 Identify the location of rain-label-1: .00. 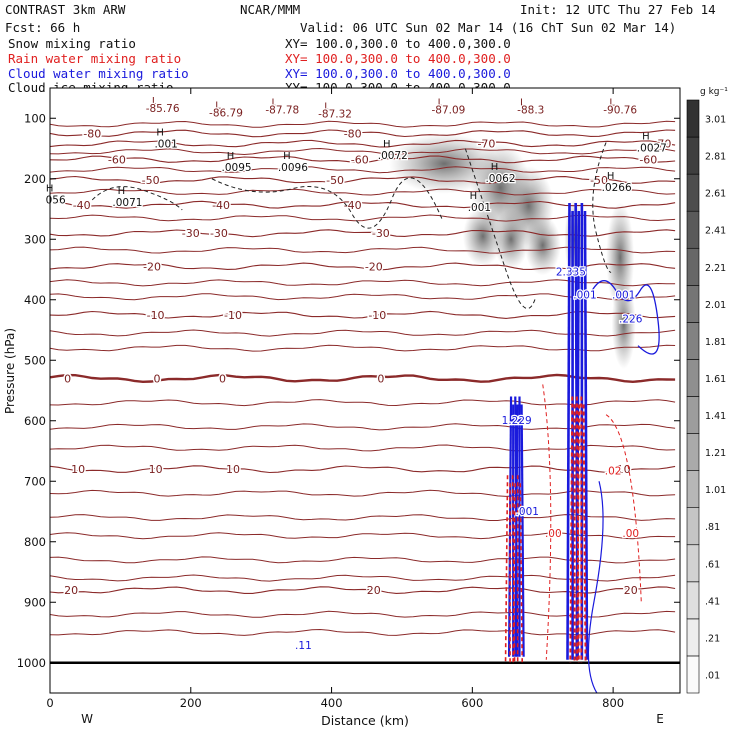
(553, 534).